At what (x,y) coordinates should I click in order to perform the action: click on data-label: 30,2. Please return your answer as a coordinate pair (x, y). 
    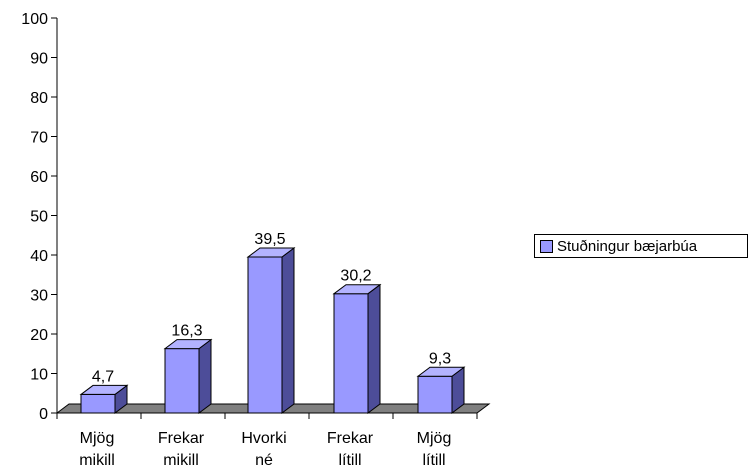
    Looking at the image, I should click on (355, 276).